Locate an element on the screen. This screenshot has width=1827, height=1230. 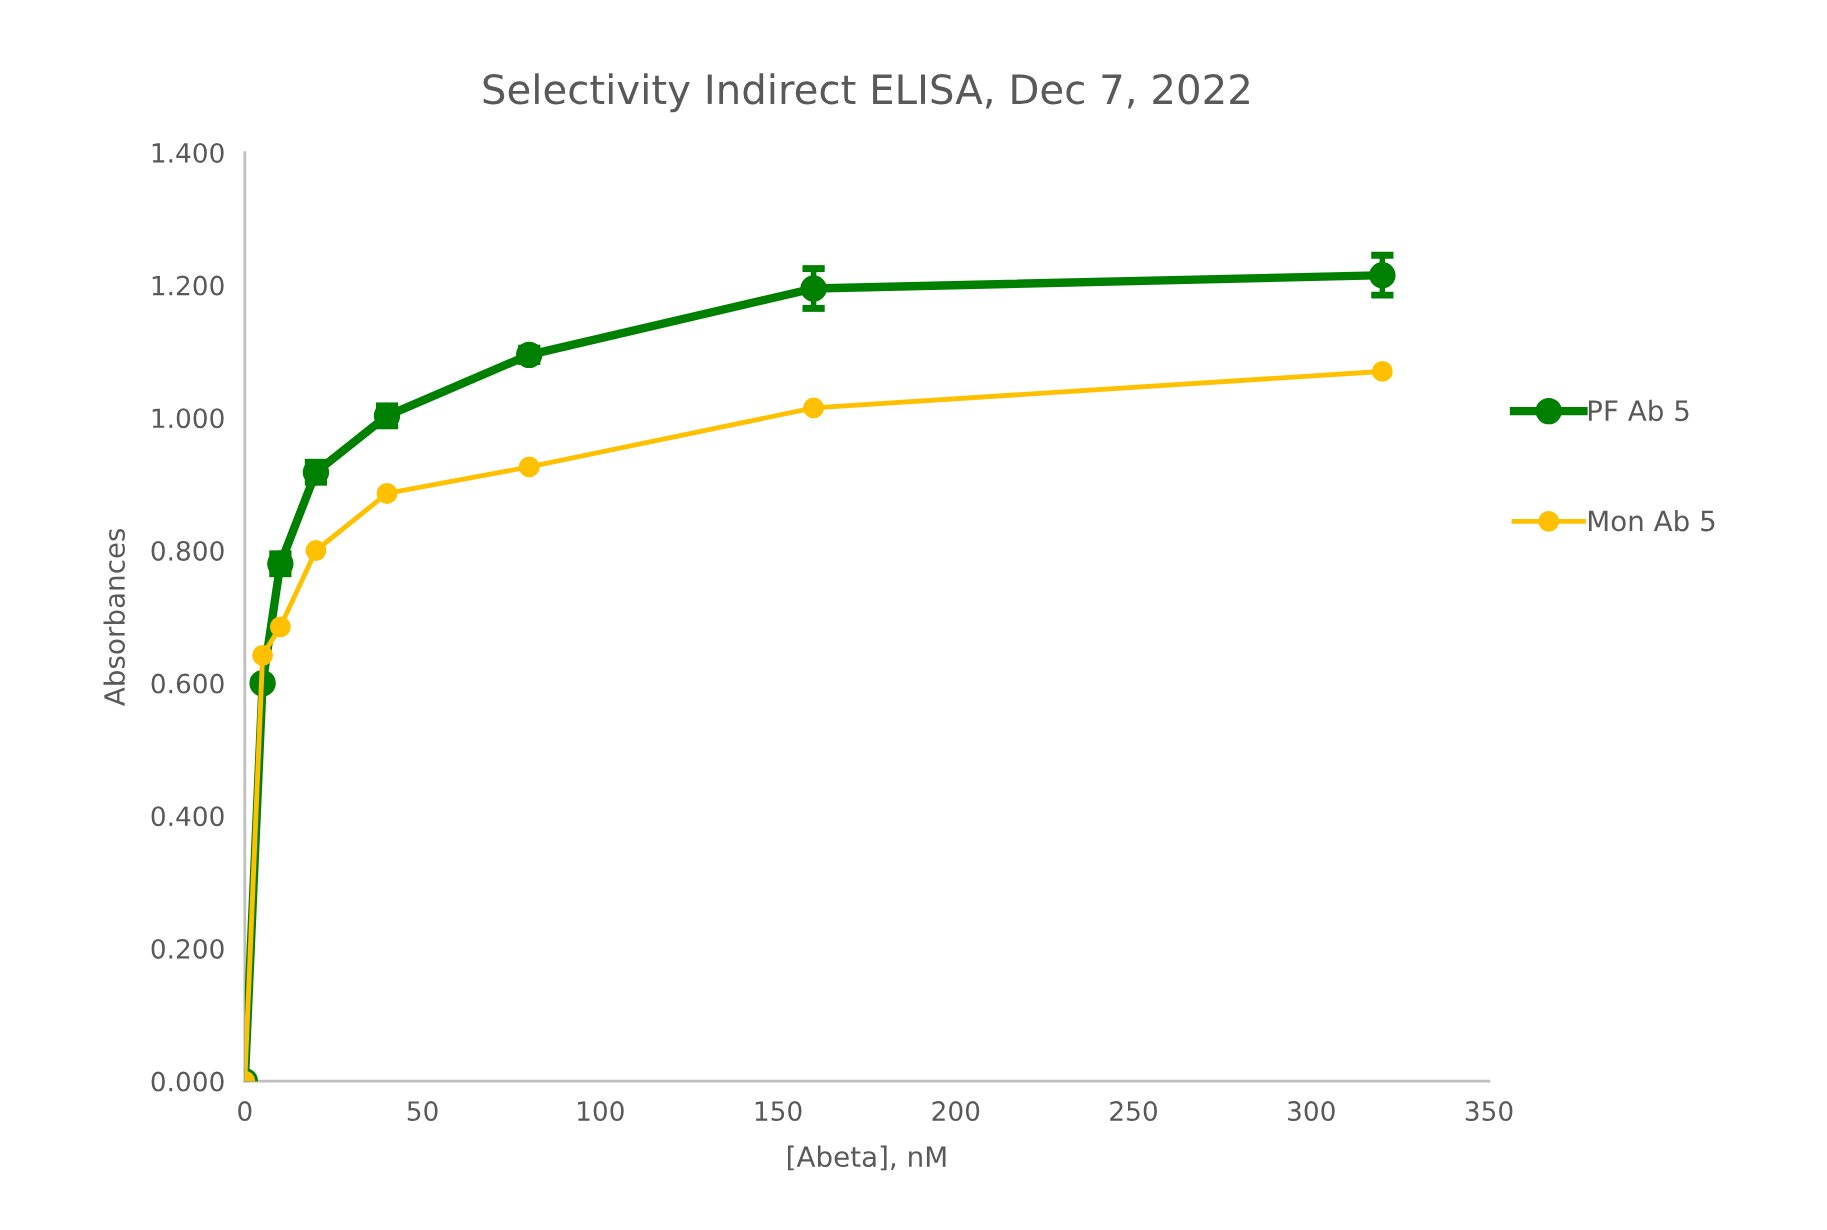
x-tick-label: 0 is located at coordinates (245, 1111).